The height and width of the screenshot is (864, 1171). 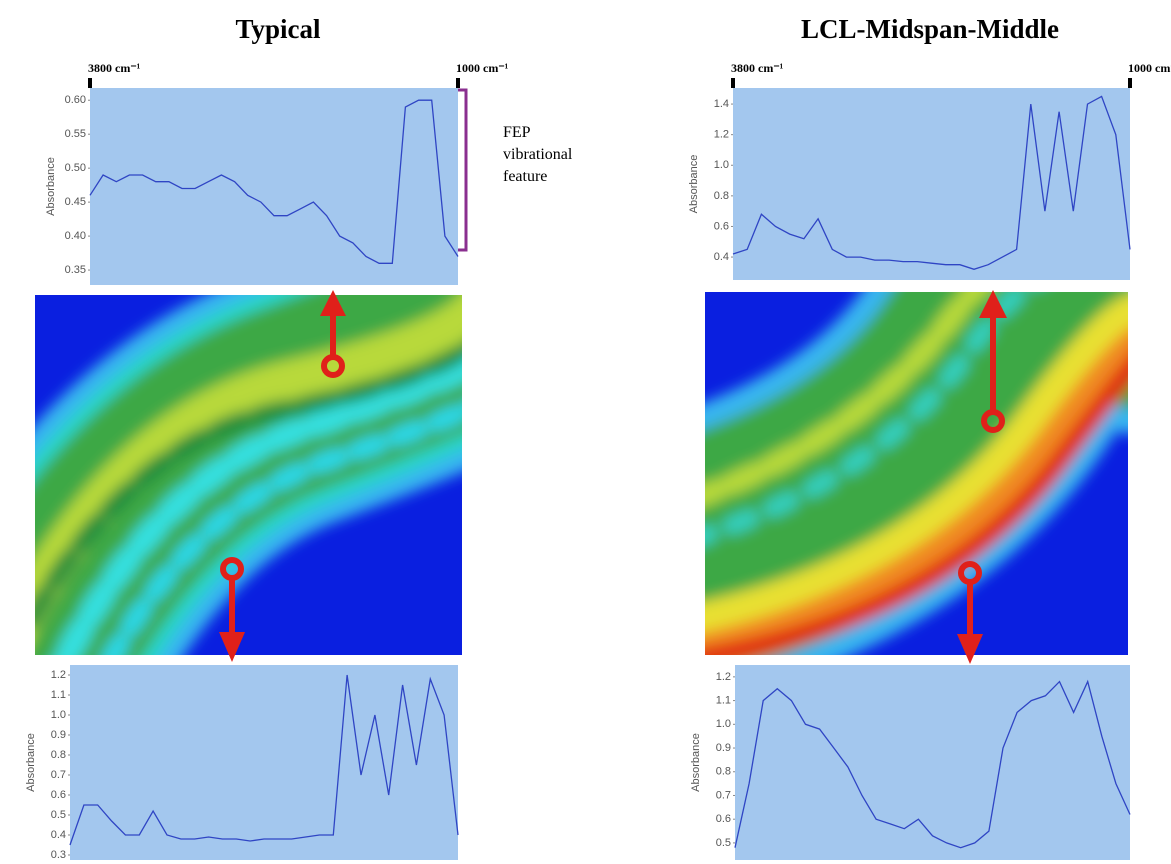 I want to click on y-tick-label: 0.60, so click(x=75, y=100).